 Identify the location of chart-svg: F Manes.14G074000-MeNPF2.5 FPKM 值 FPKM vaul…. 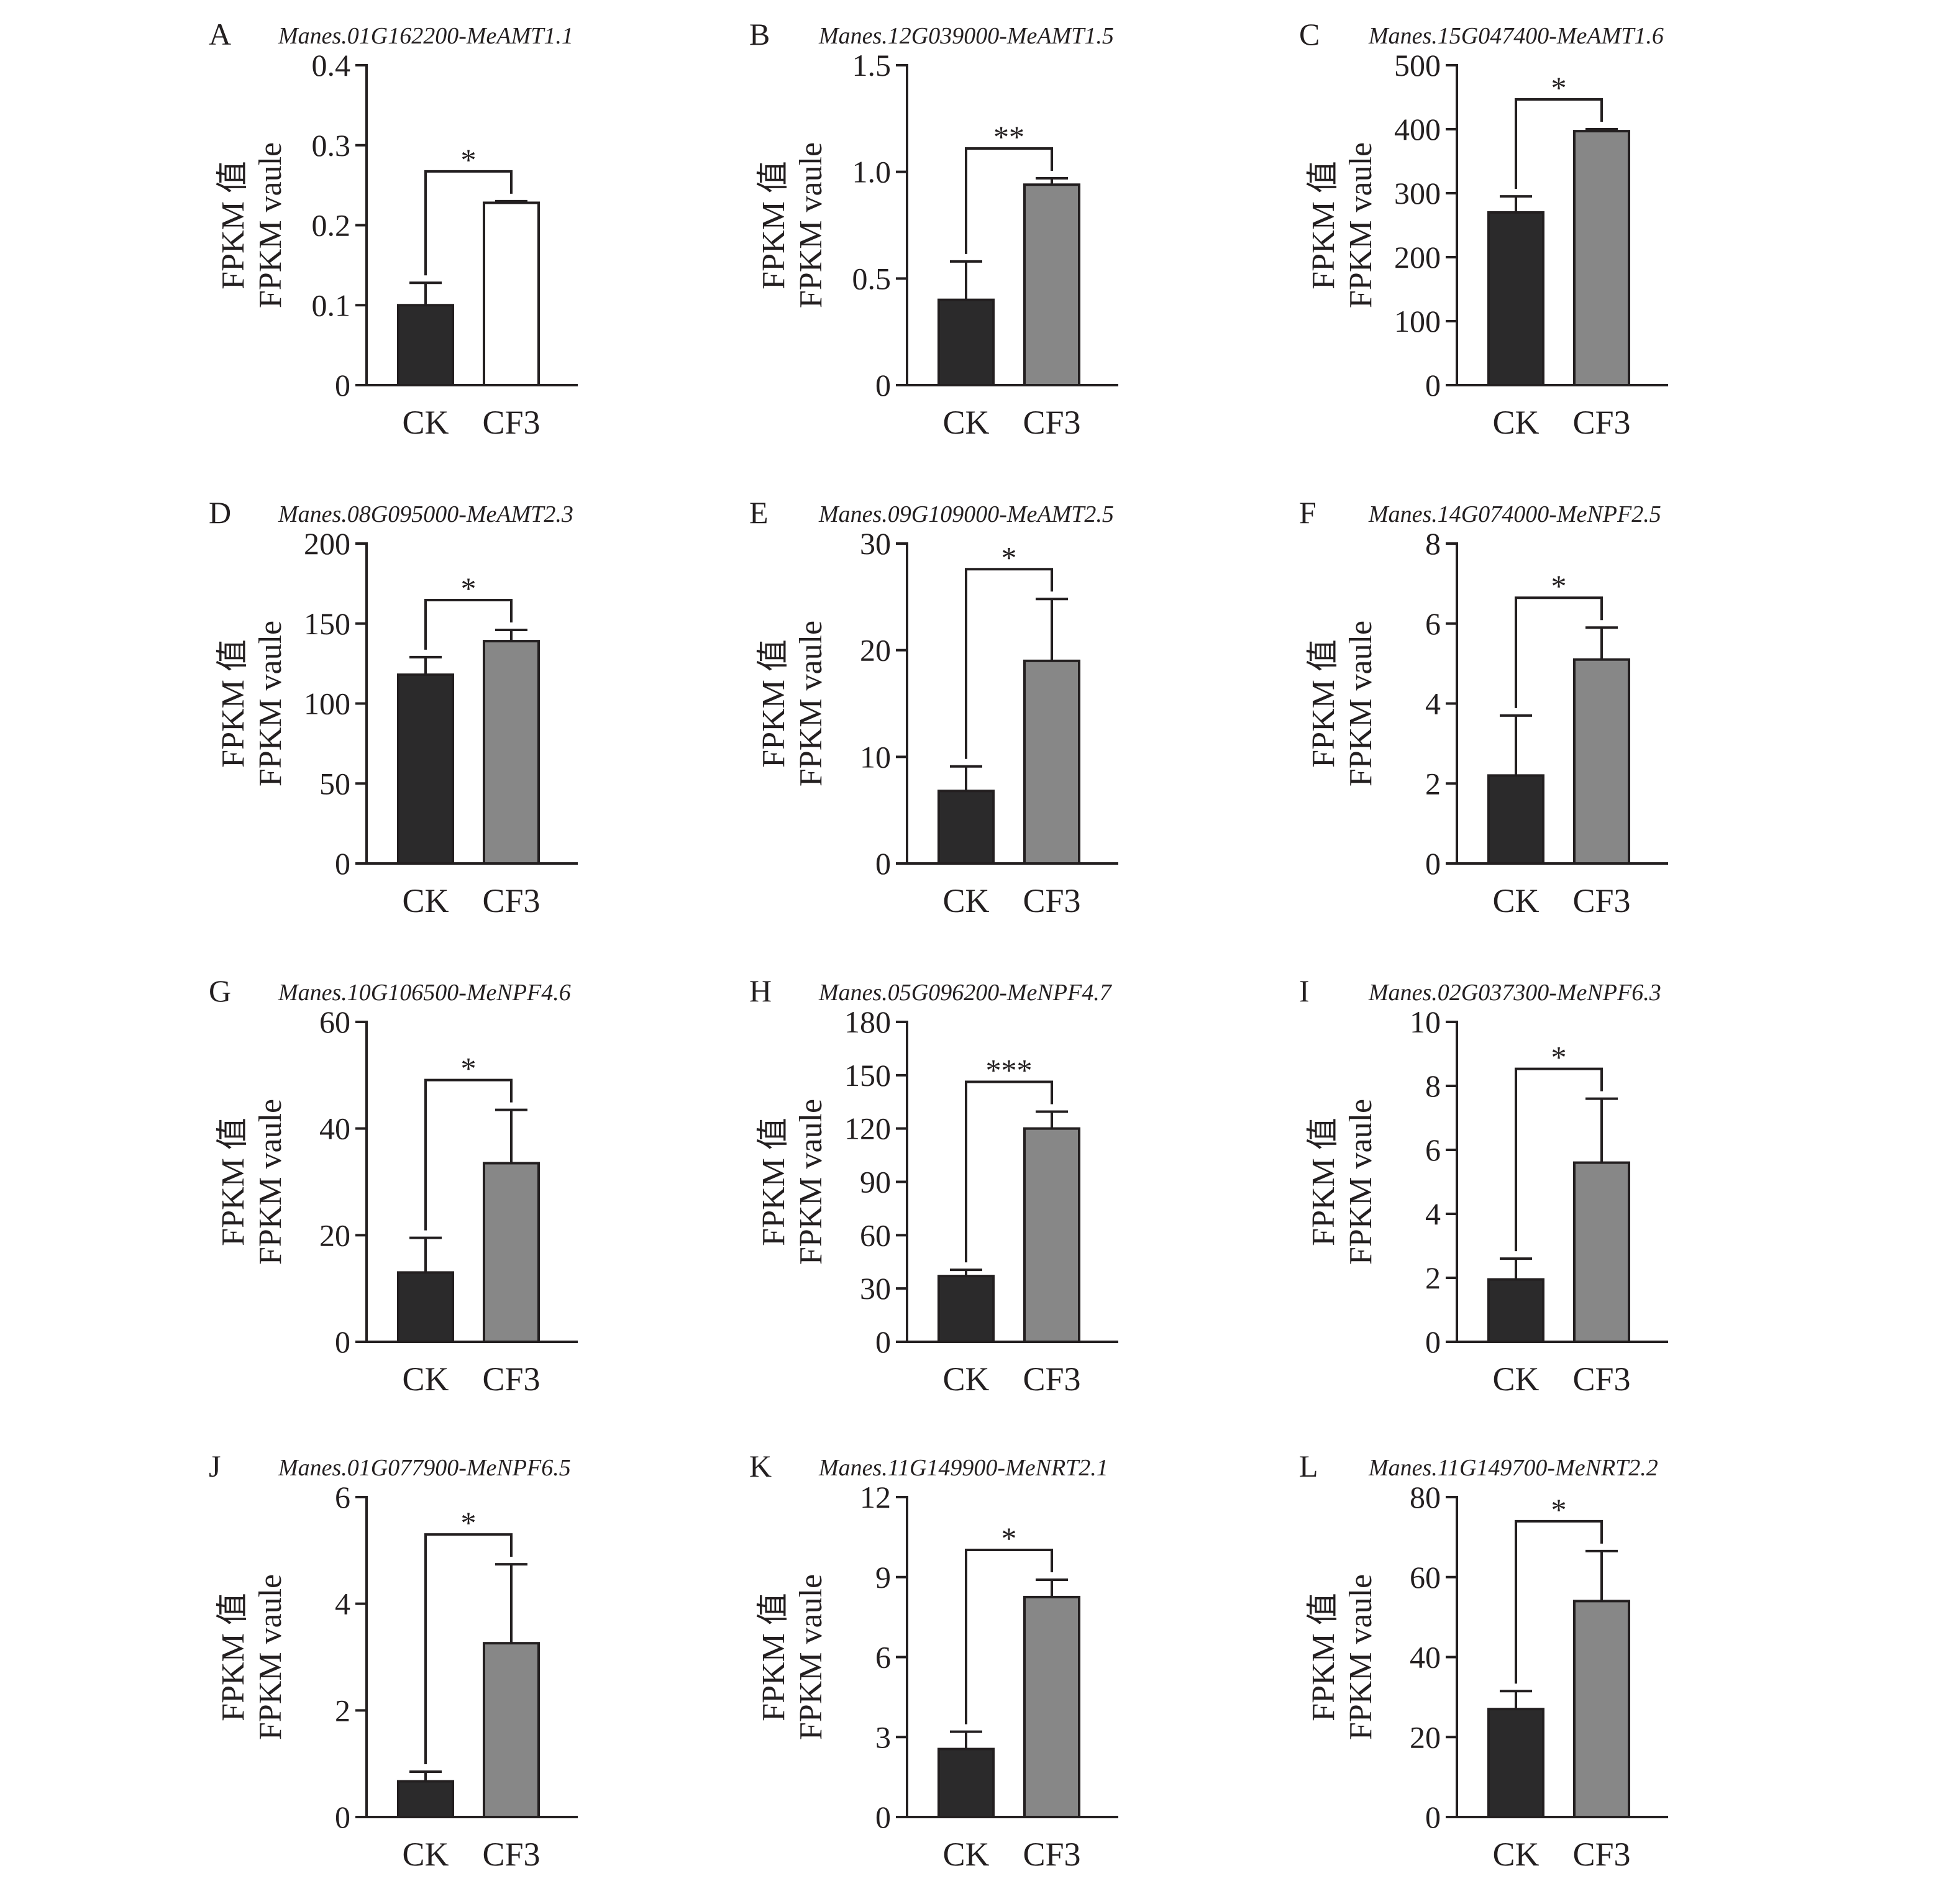
(1484, 707).